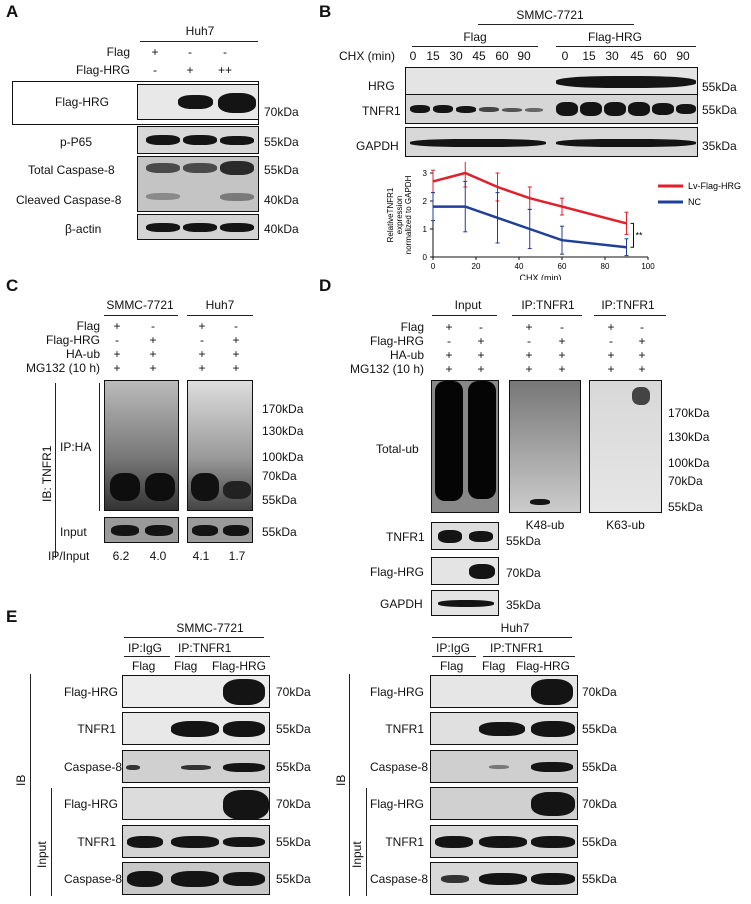  Describe the element at coordinates (517, 648) in the screenshot. I see `ip-tnfr1: IP:TNFR1` at that location.